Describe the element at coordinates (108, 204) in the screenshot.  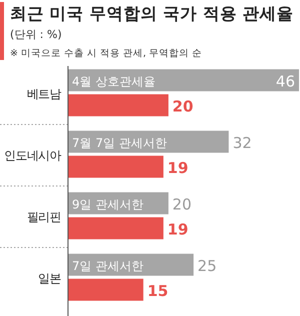
I see `annotation: 9일 관세서한` at that location.